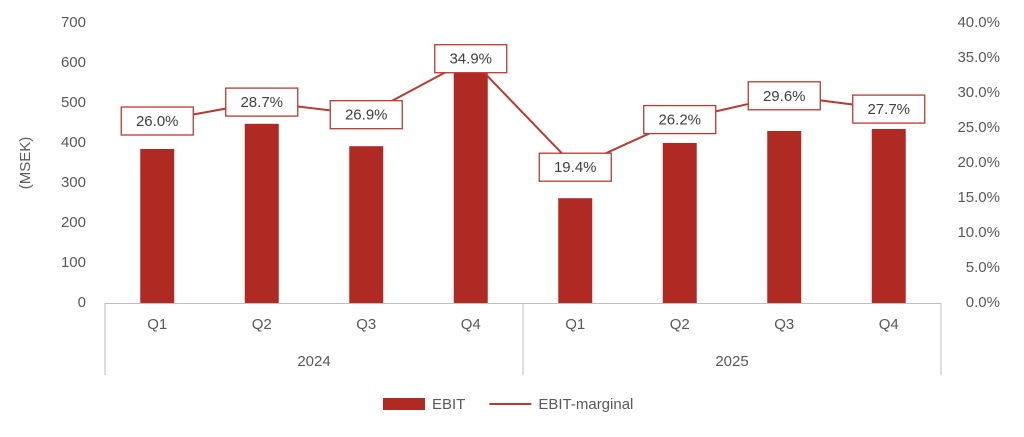  What do you see at coordinates (73, 182) in the screenshot?
I see `y-tick-label: 300` at bounding box center [73, 182].